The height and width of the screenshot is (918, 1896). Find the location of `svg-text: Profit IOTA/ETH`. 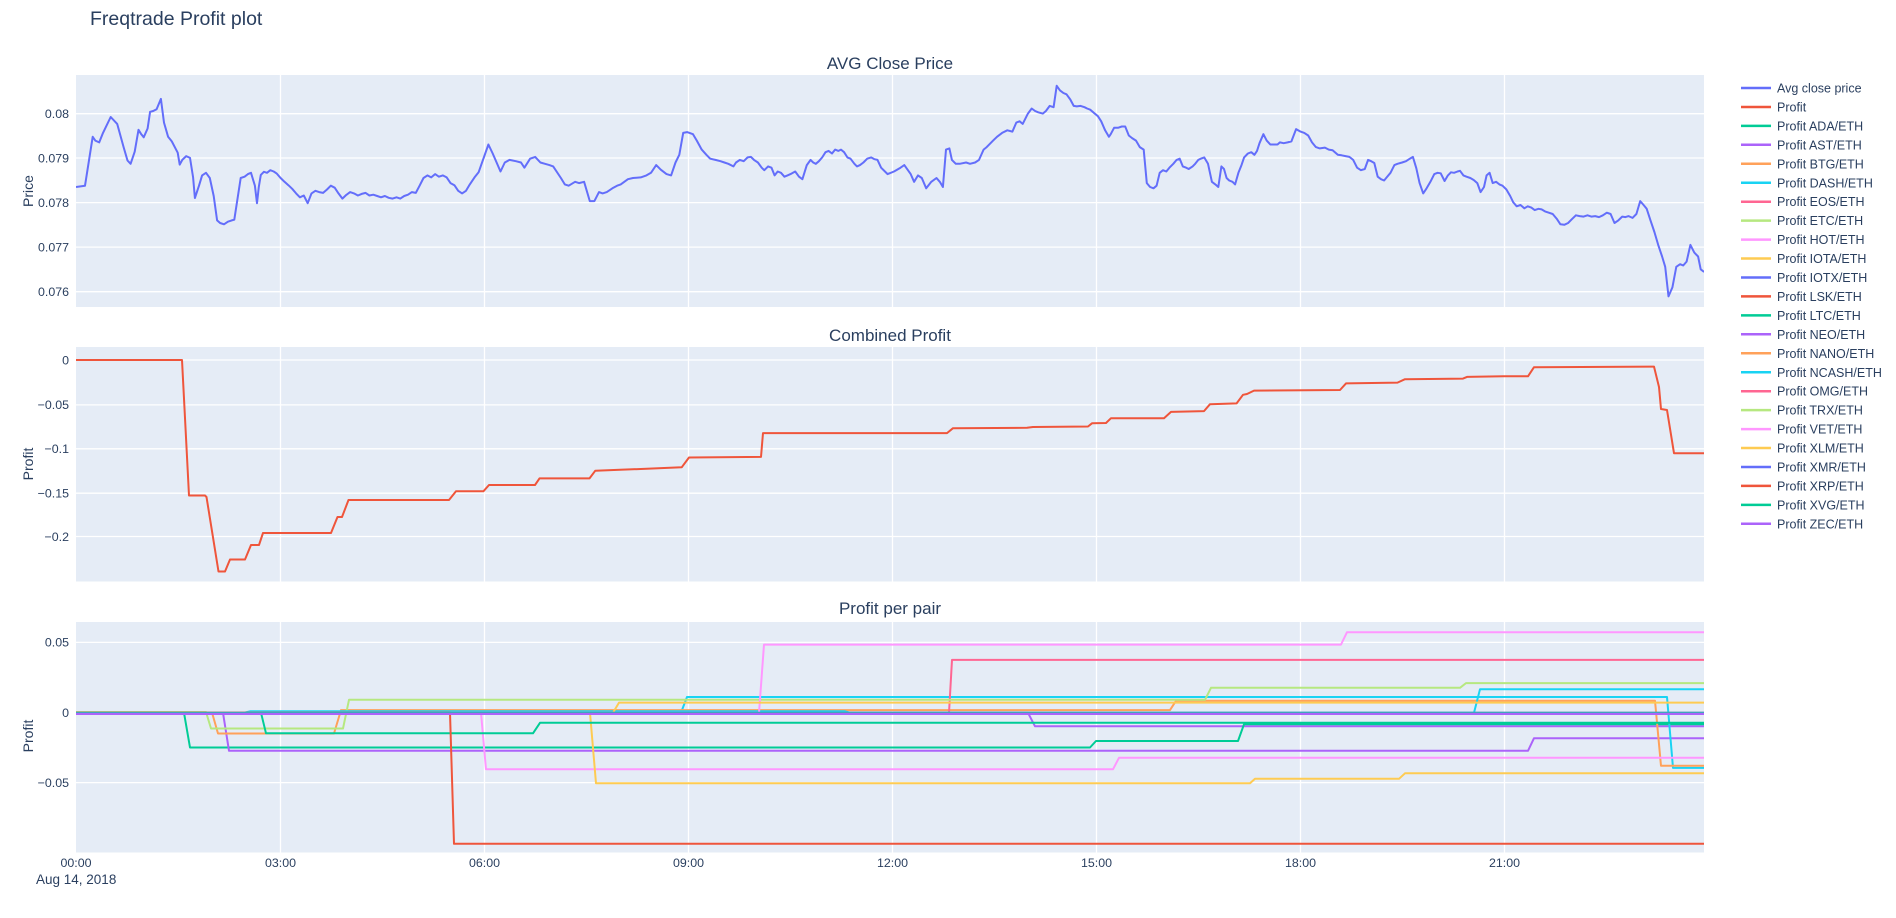

svg-text: Profit IOTA/ETH is located at coordinates (1821, 259).